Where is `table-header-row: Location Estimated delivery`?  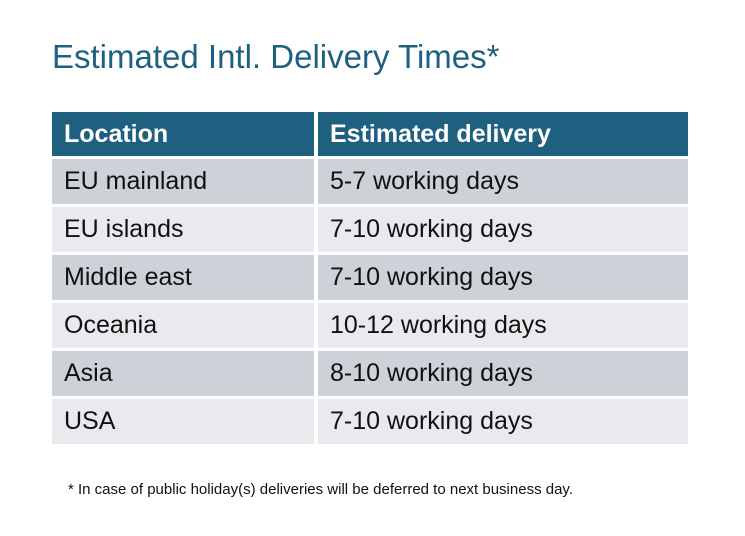 table-header-row: Location Estimated delivery is located at coordinates (370, 134).